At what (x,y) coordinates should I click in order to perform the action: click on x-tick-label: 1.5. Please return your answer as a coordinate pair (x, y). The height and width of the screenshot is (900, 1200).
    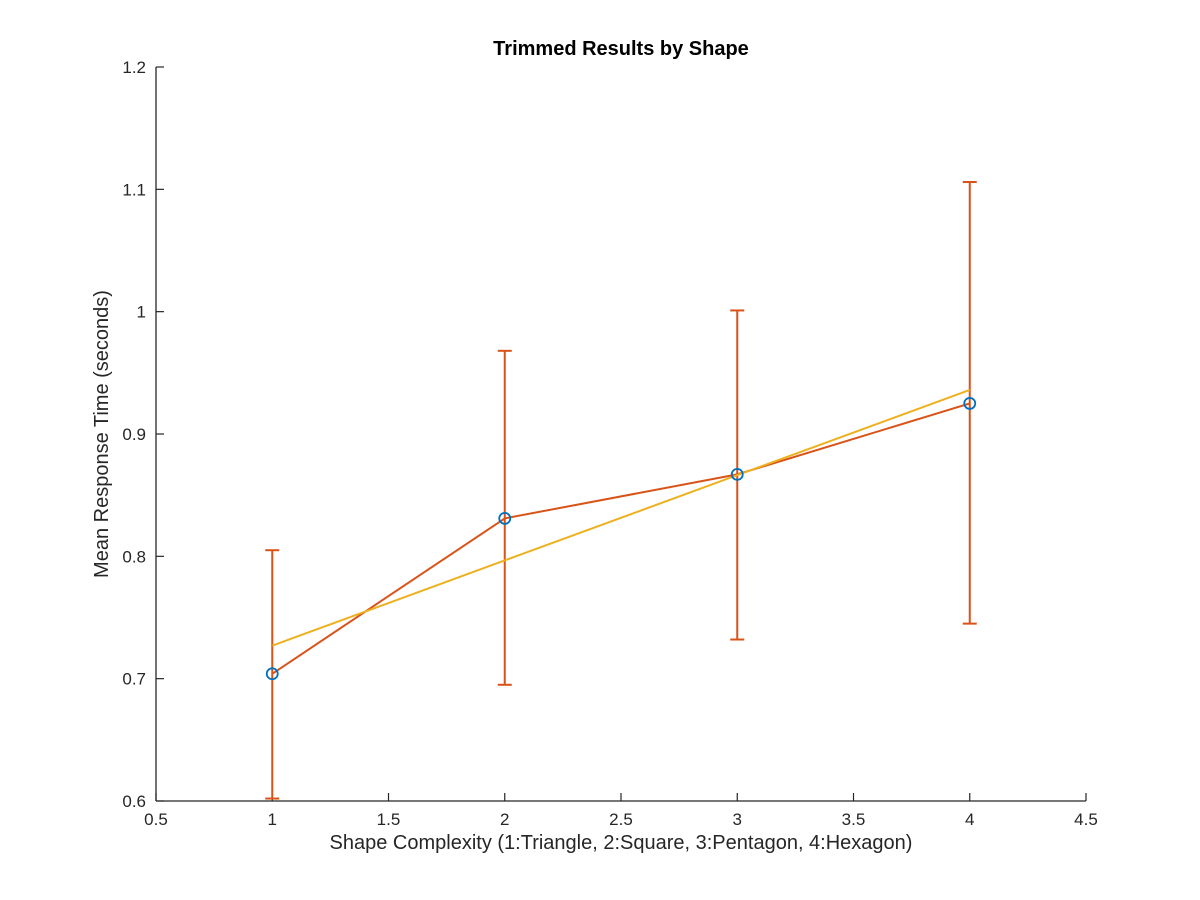
    Looking at the image, I should click on (389, 819).